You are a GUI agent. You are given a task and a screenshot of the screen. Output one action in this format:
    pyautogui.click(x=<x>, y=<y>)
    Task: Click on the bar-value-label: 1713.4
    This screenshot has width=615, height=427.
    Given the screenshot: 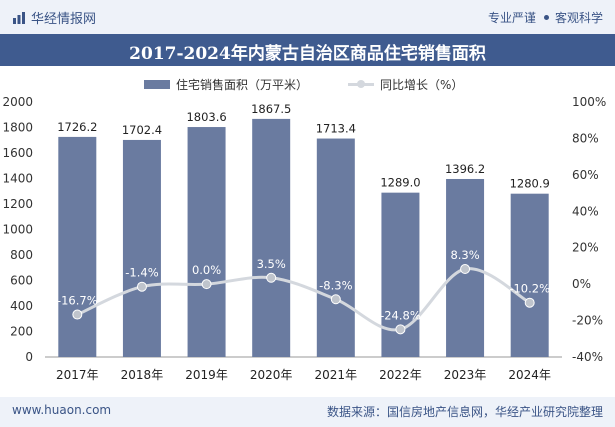 What is the action you would take?
    pyautogui.click(x=336, y=129)
    